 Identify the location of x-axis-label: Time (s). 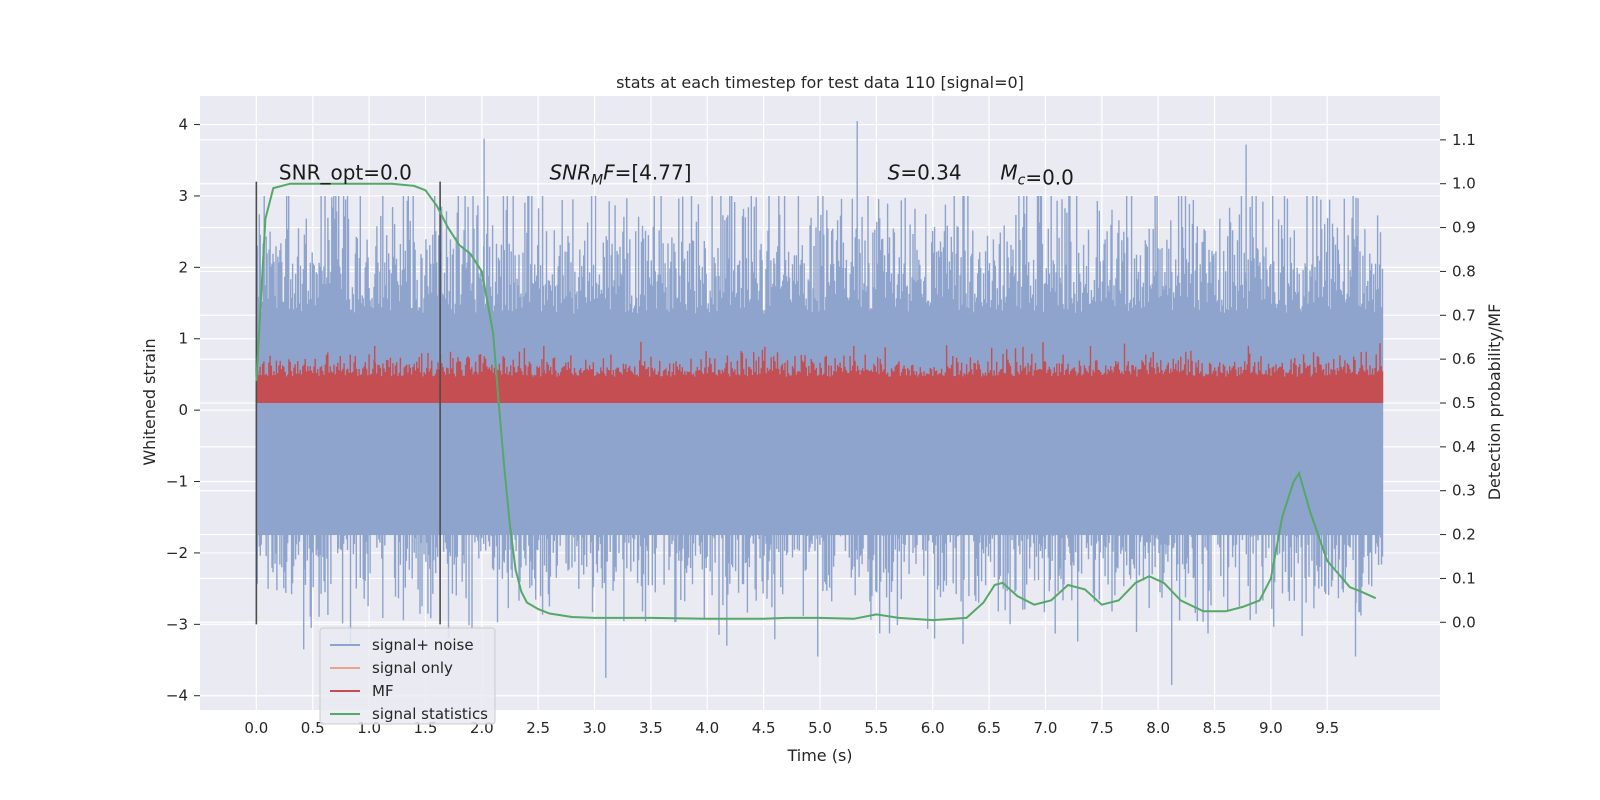
(819, 755).